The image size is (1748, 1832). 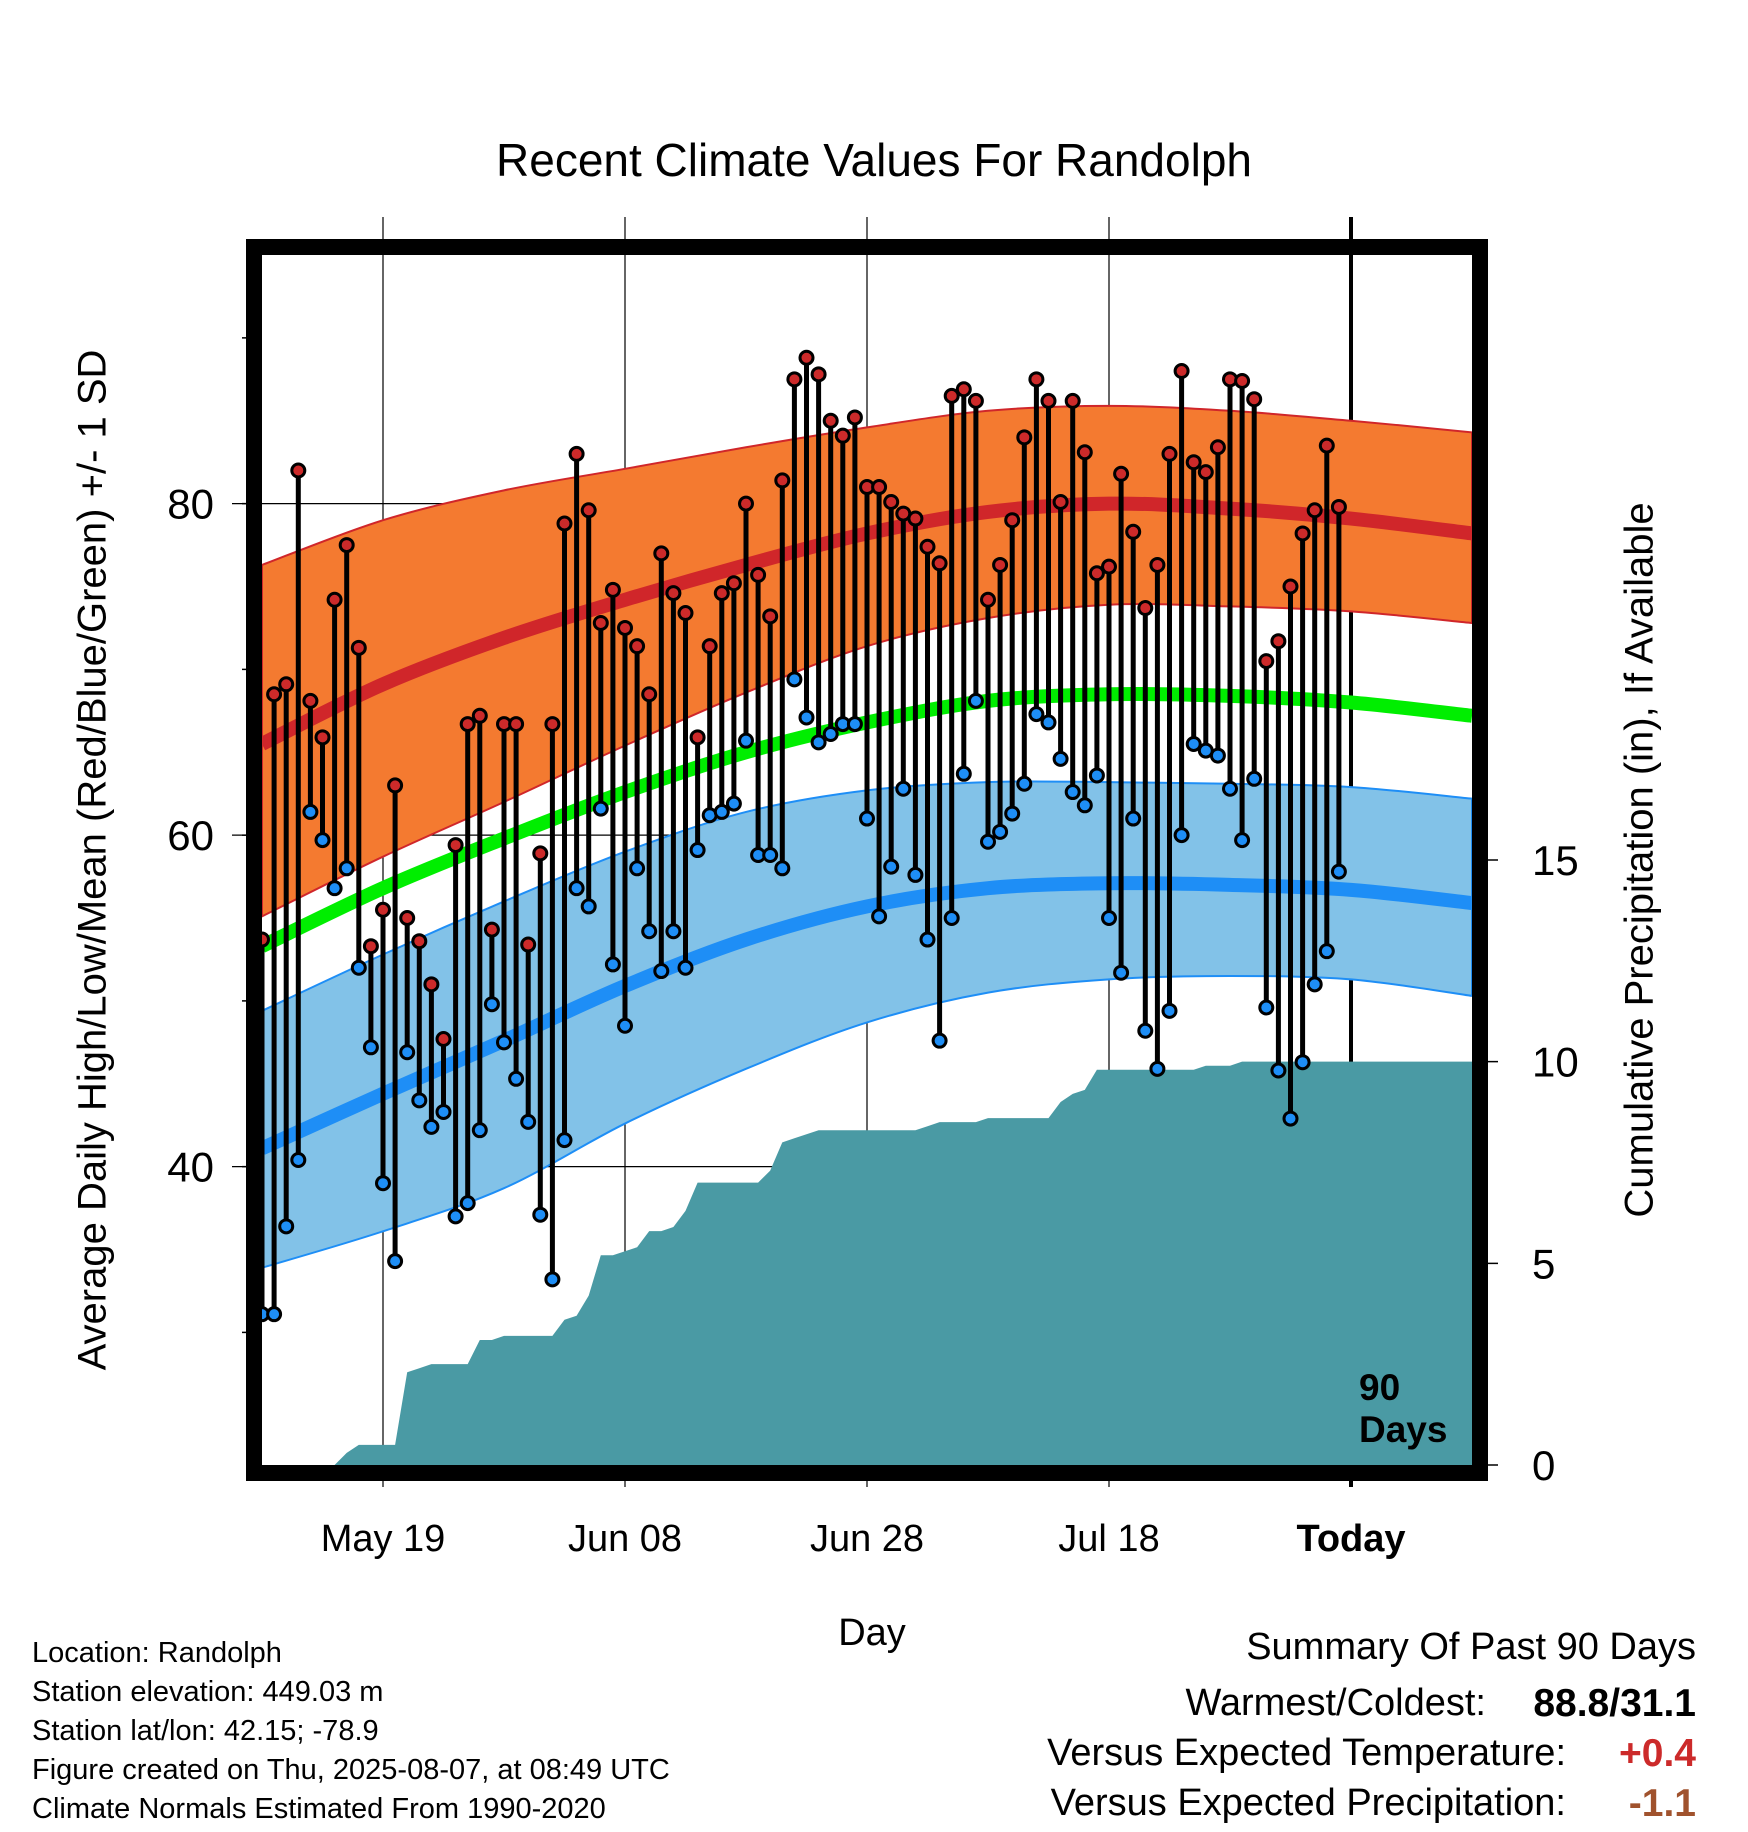 I want to click on today-marker-label: 90, so click(x=1379, y=1387).